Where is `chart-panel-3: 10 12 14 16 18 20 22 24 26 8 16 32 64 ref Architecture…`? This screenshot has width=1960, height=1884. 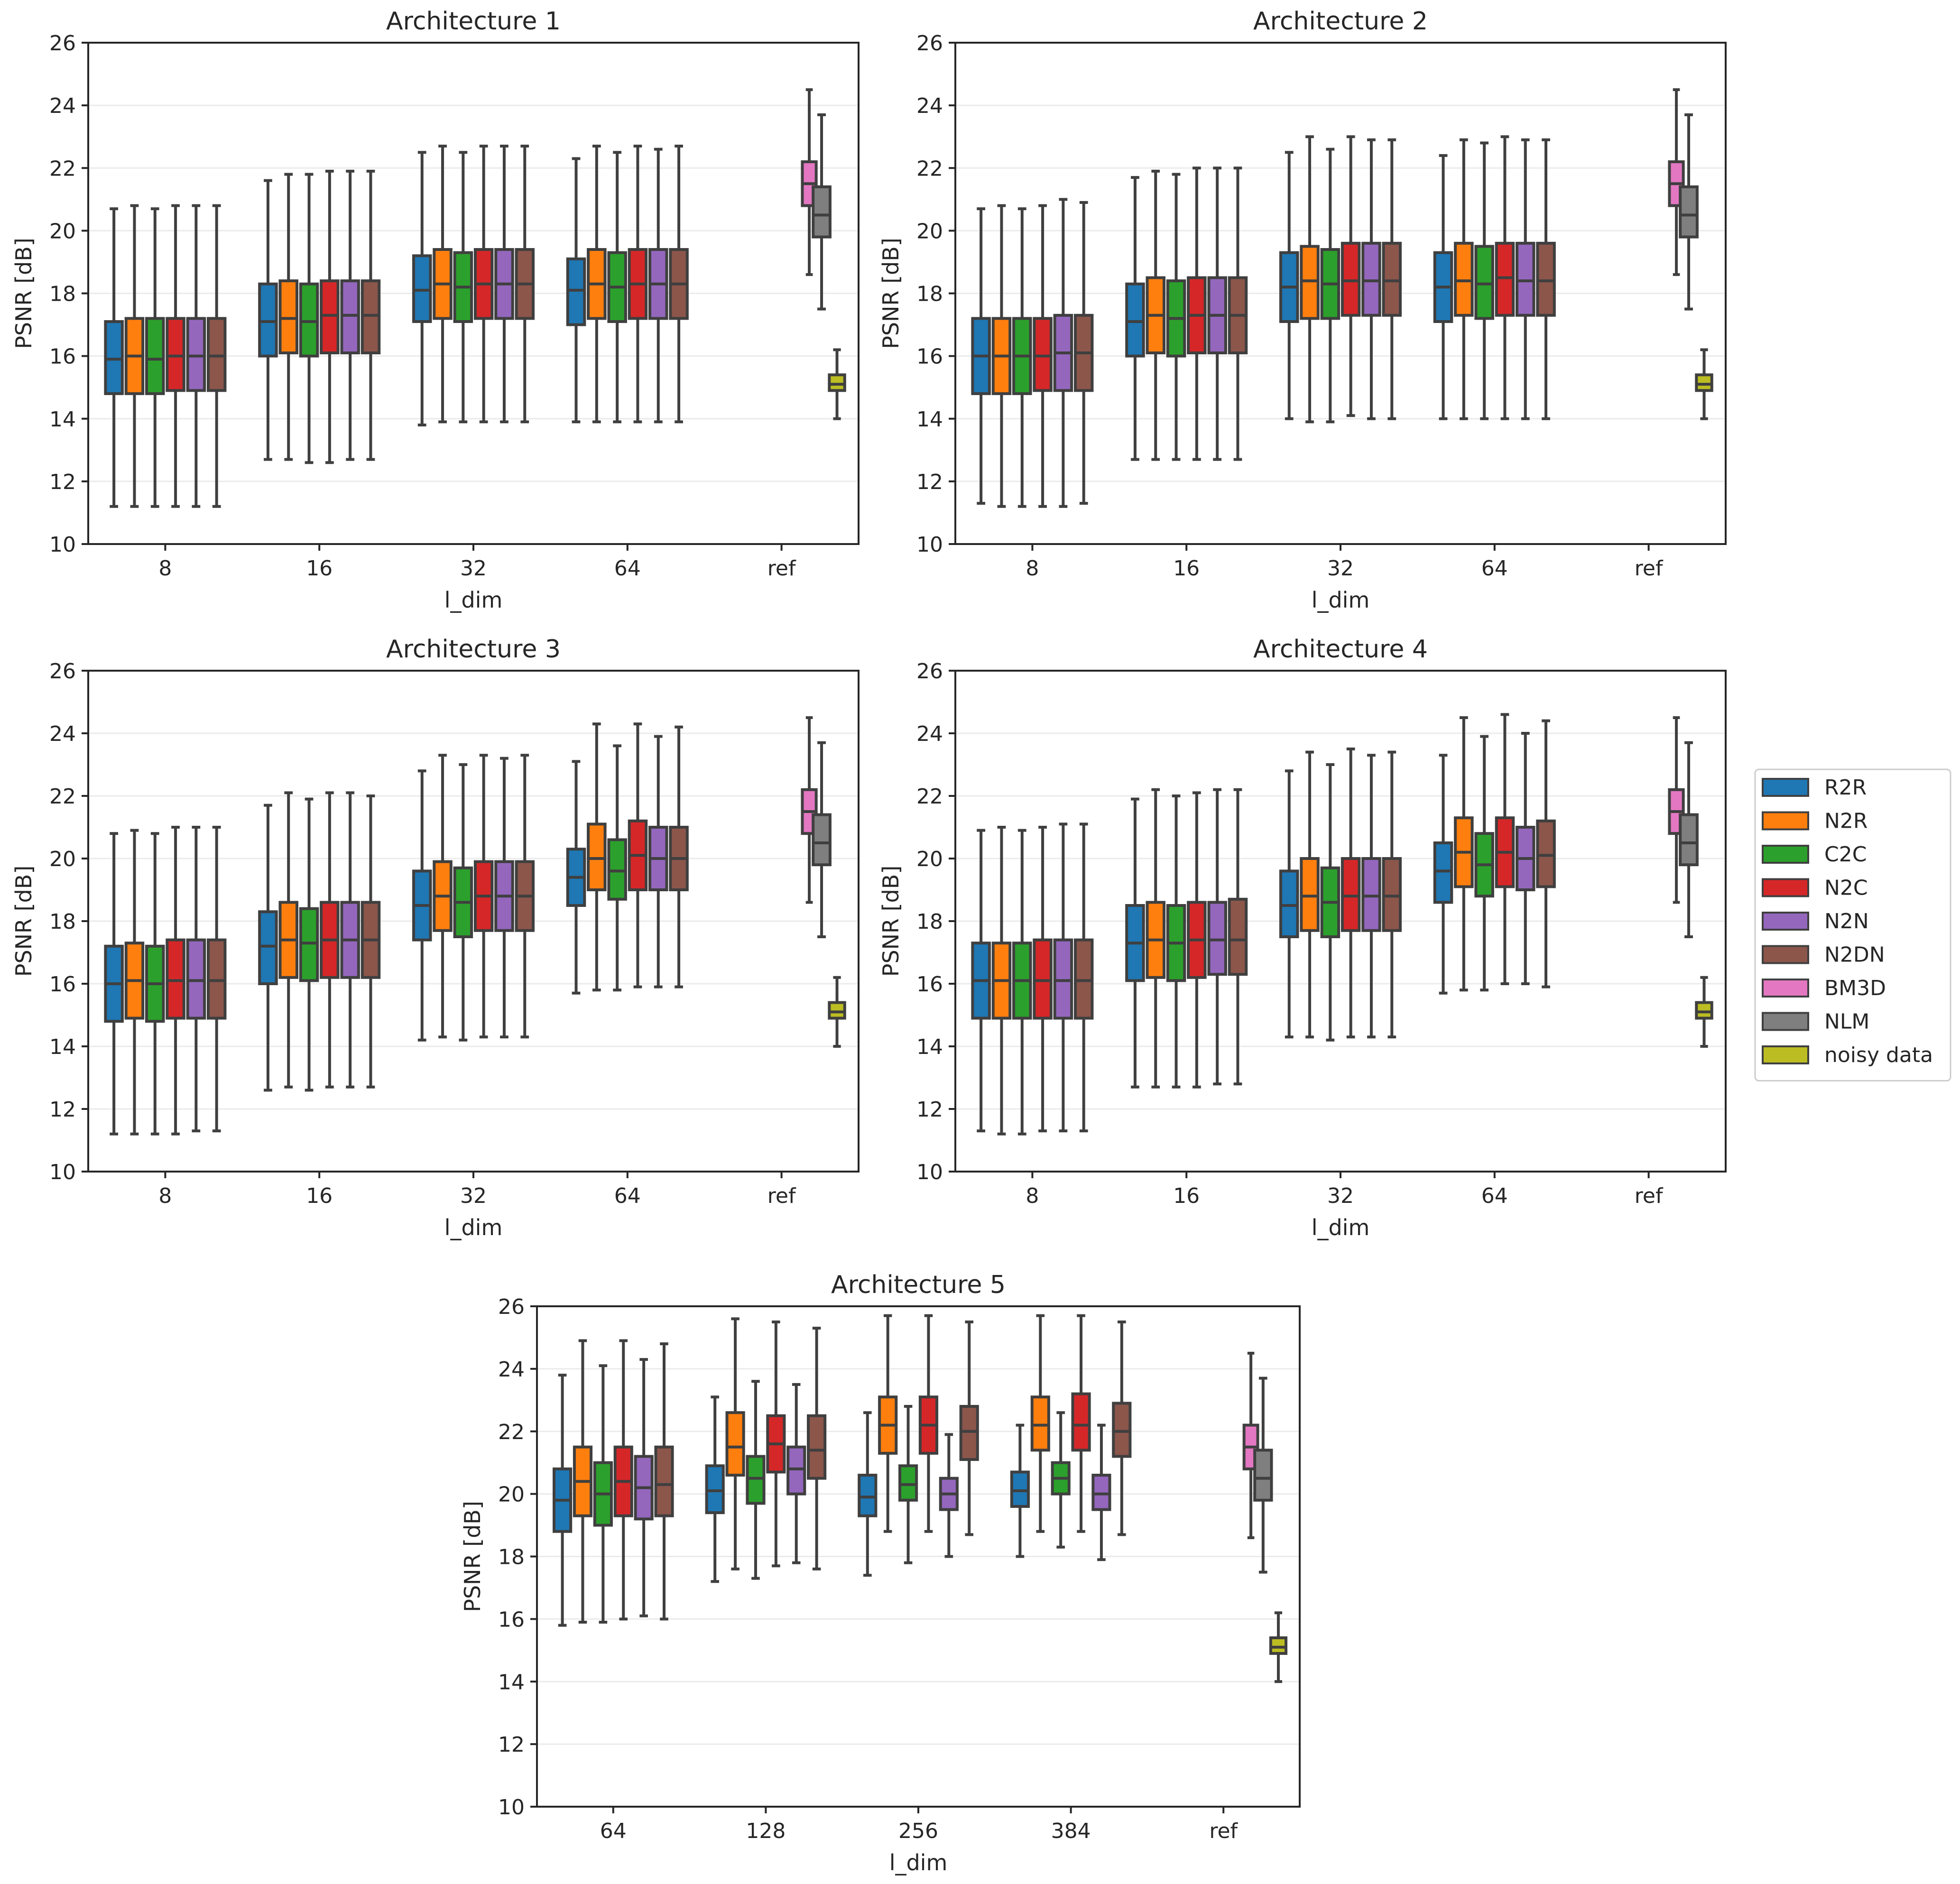 chart-panel-3: 10 12 14 16 18 20 22 24 26 8 16 32 64 ref Architecture… is located at coordinates (436, 938).